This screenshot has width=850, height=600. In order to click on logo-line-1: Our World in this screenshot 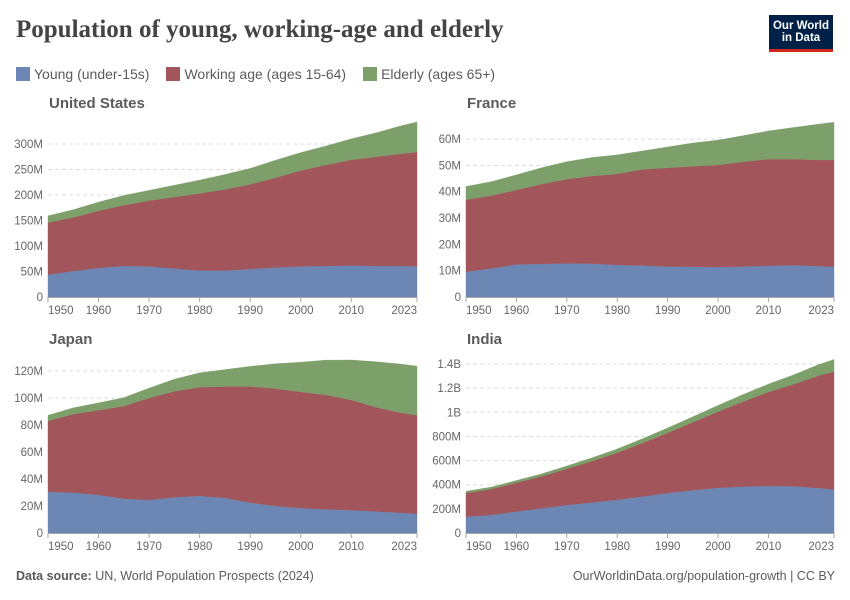, I will do `click(800, 25)`.